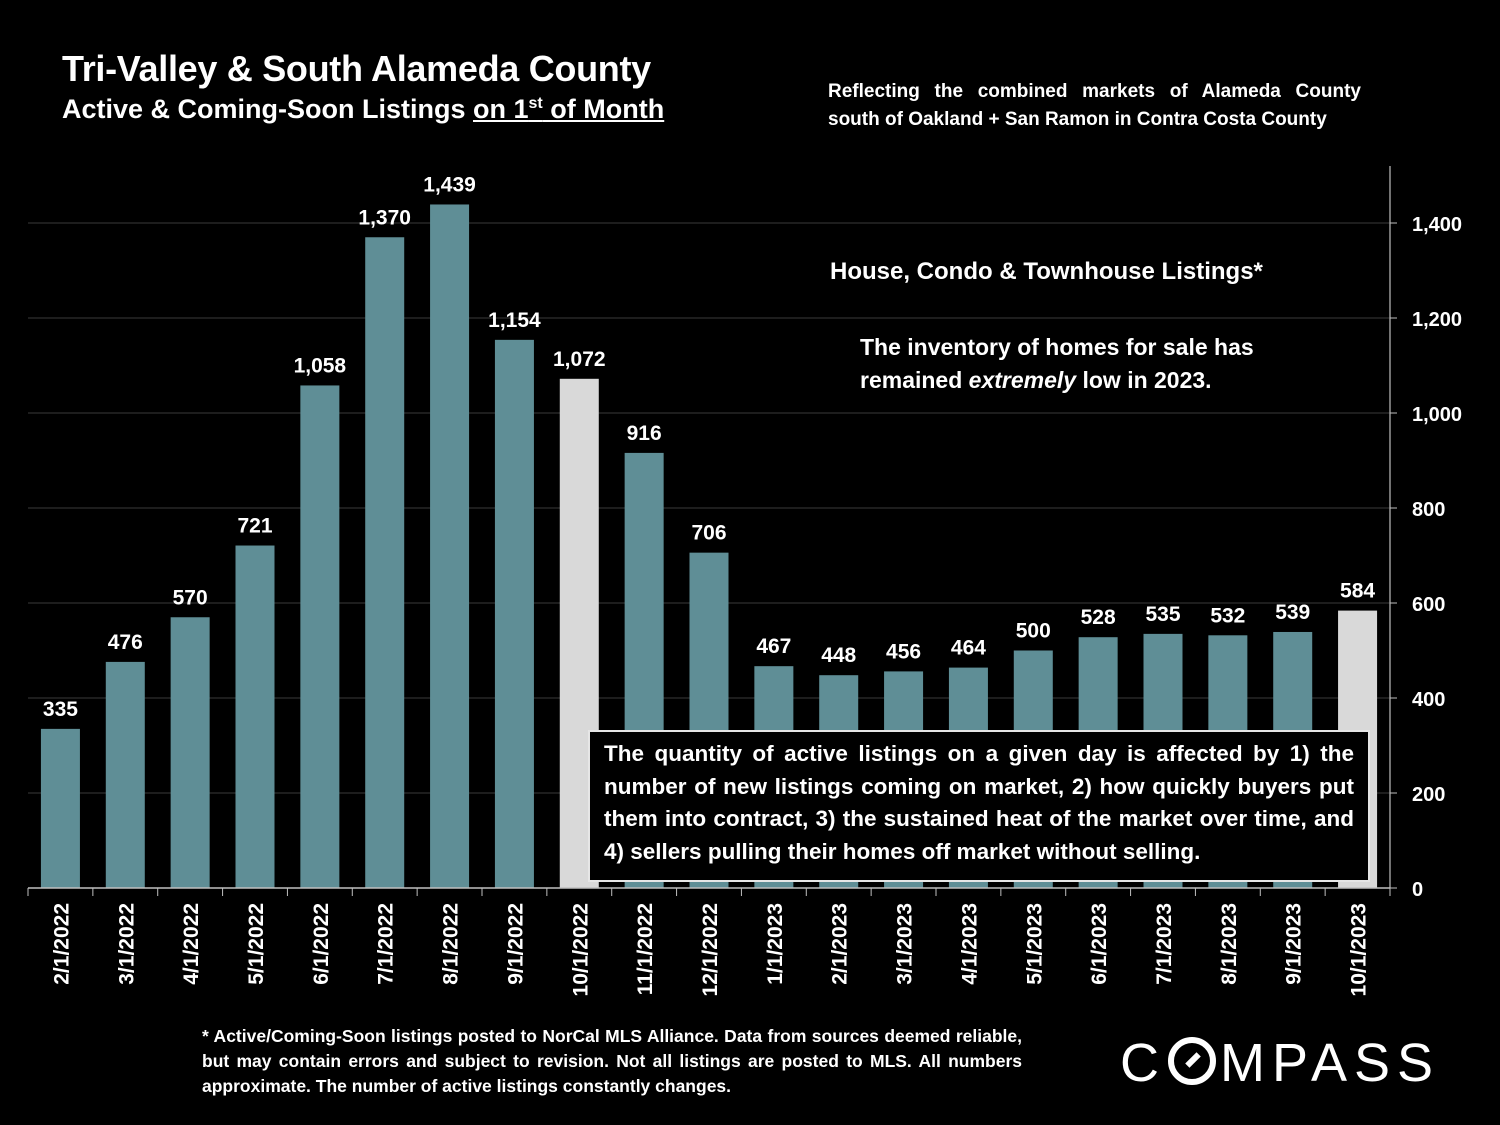 This screenshot has height=1125, width=1500. What do you see at coordinates (969, 944) in the screenshot?
I see `x-tick-label: 4/1/2023` at bounding box center [969, 944].